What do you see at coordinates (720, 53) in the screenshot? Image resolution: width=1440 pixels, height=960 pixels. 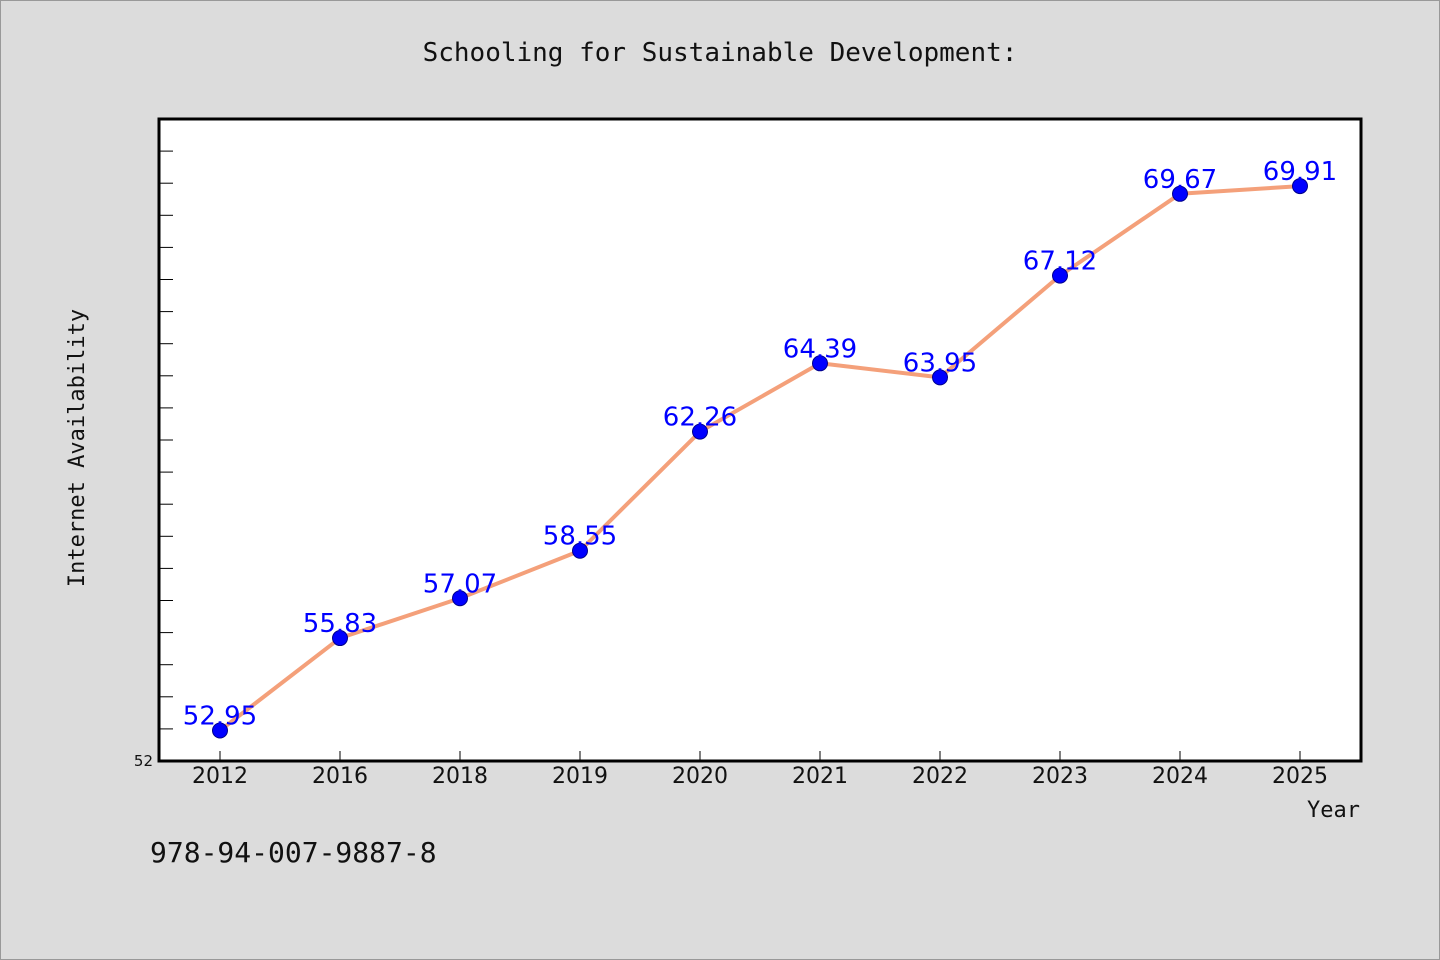 I see `chart-title: Schooling for Sustainable Development:` at bounding box center [720, 53].